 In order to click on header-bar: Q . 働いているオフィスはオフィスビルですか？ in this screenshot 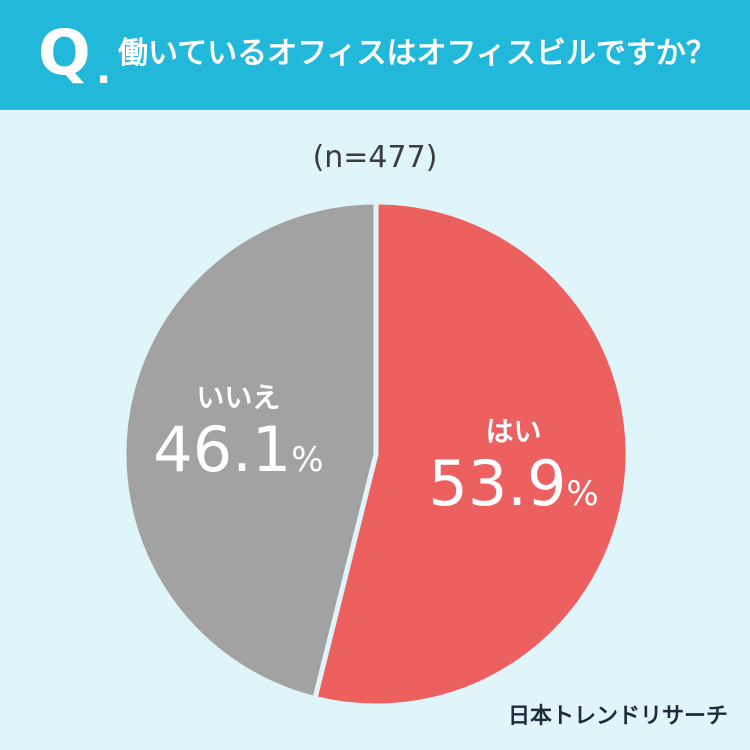, I will do `click(375, 55)`.